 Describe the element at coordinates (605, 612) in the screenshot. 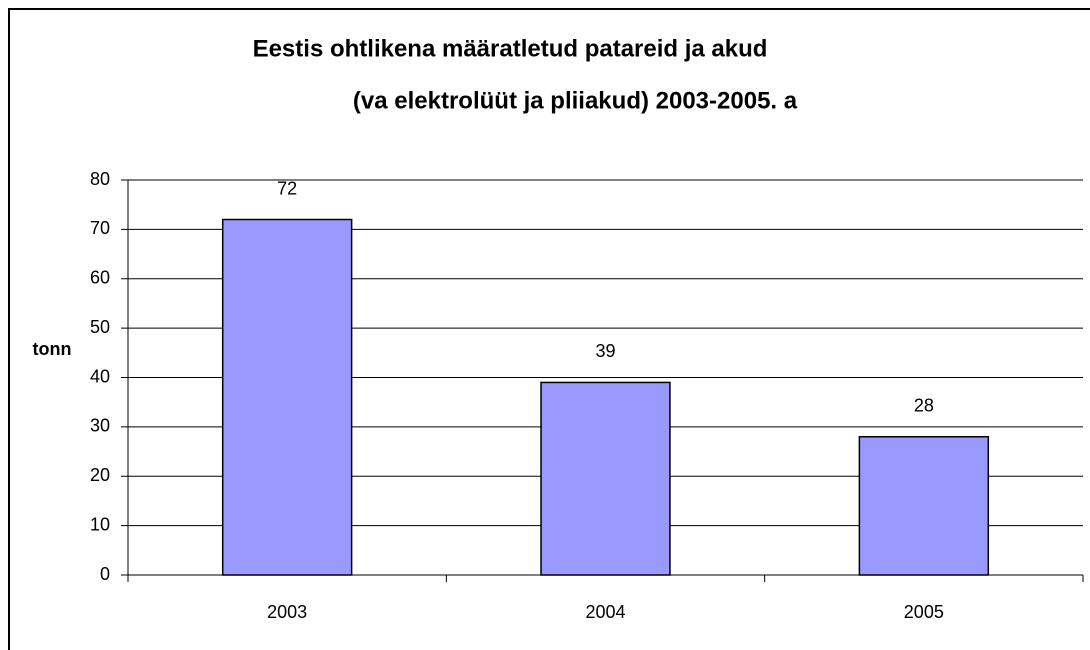

I see `x-tick-label: 2004` at that location.